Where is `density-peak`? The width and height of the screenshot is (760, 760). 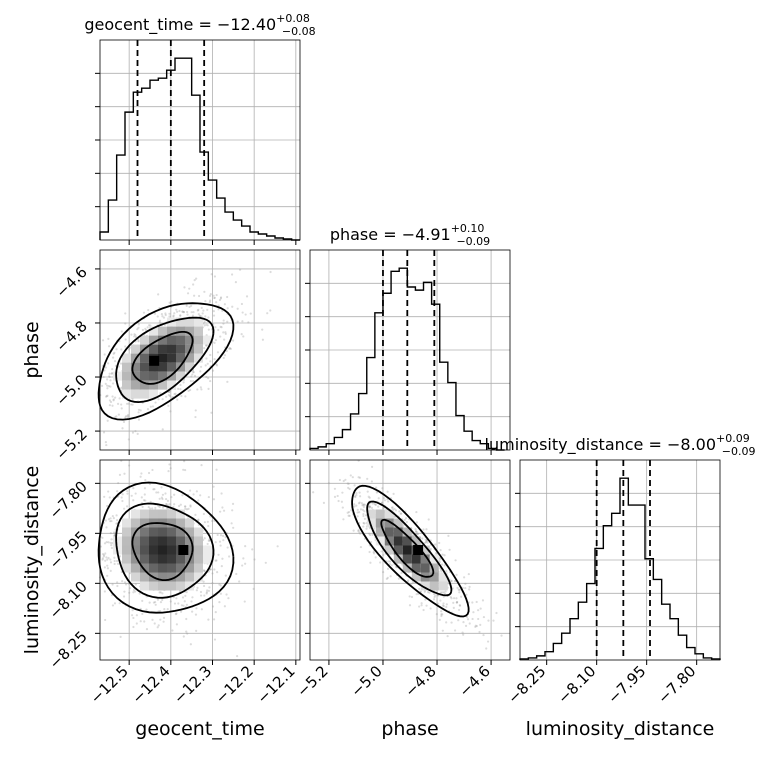
density-peak is located at coordinates (418, 550).